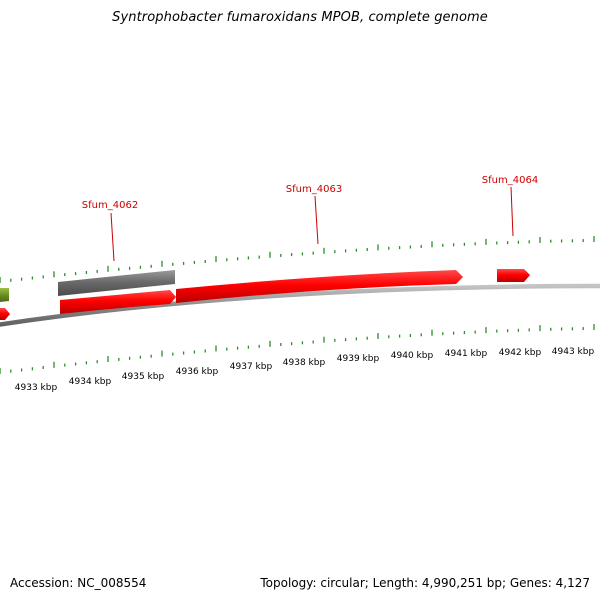 This screenshot has height=600, width=600. What do you see at coordinates (304, 363) in the screenshot?
I see `axis-label: 4938 kbp` at bounding box center [304, 363].